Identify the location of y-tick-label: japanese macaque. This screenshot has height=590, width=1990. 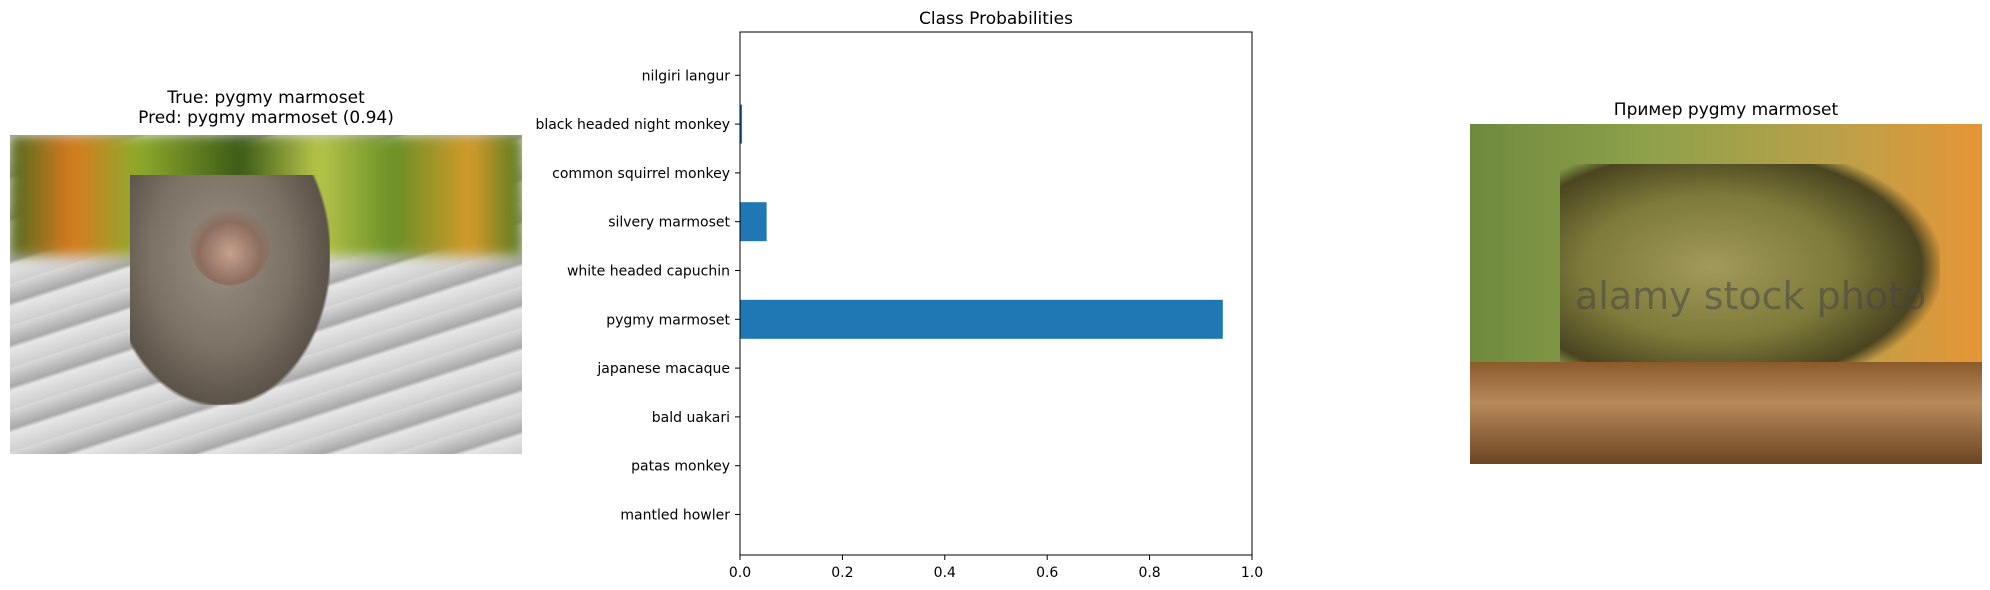
(663, 369).